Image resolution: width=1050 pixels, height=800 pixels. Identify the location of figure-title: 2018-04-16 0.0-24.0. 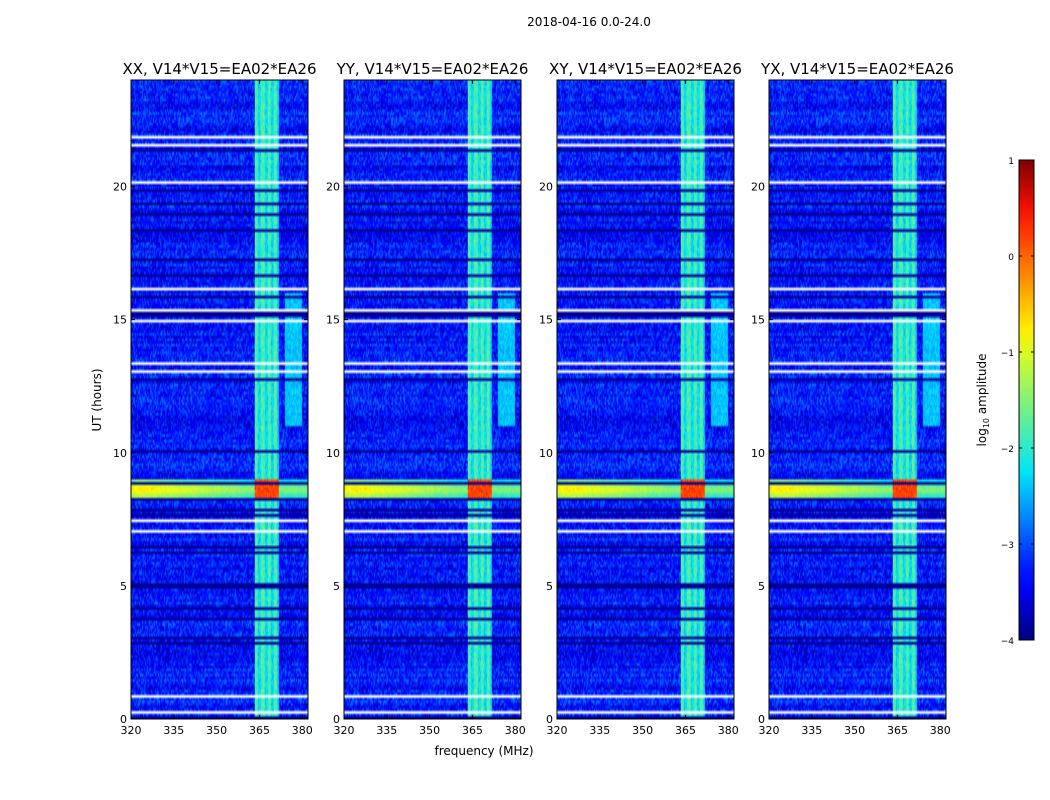
(589, 22).